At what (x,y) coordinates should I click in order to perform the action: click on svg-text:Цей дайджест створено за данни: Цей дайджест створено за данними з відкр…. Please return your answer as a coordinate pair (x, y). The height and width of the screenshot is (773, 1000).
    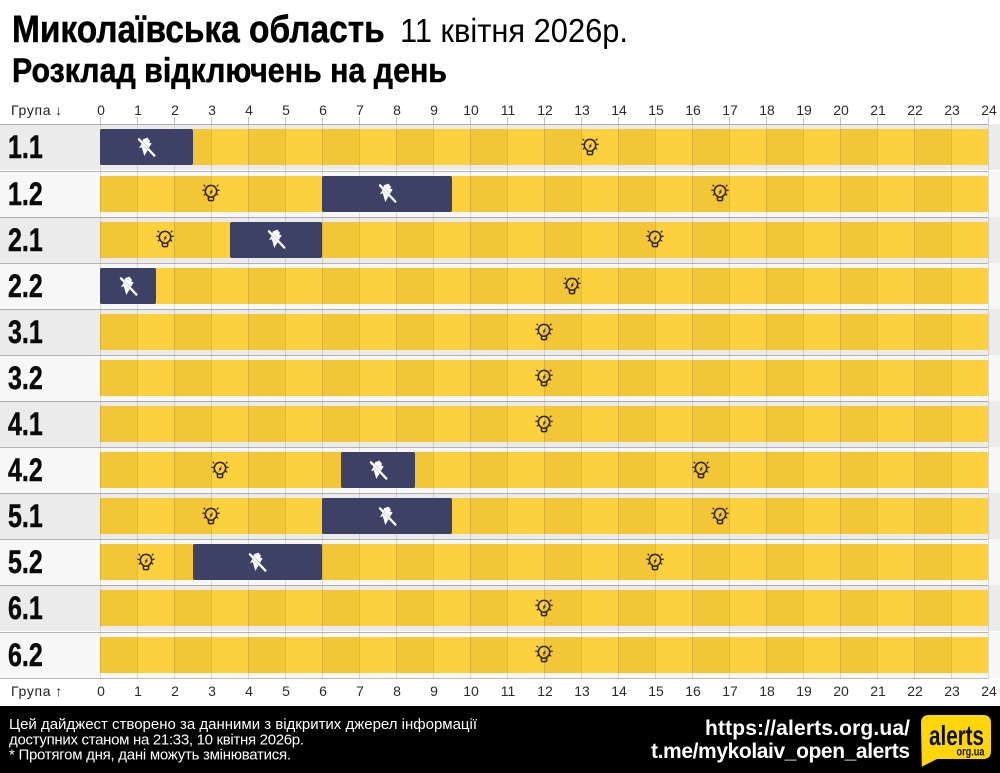
    Looking at the image, I should click on (243, 724).